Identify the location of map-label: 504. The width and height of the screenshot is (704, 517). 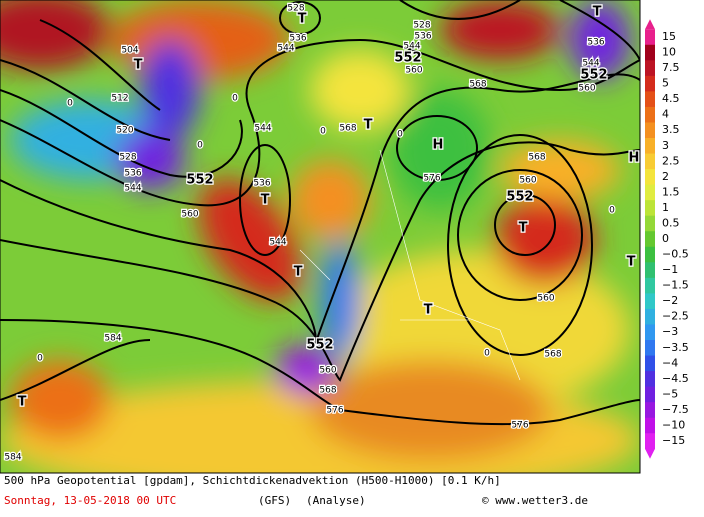
(129, 51).